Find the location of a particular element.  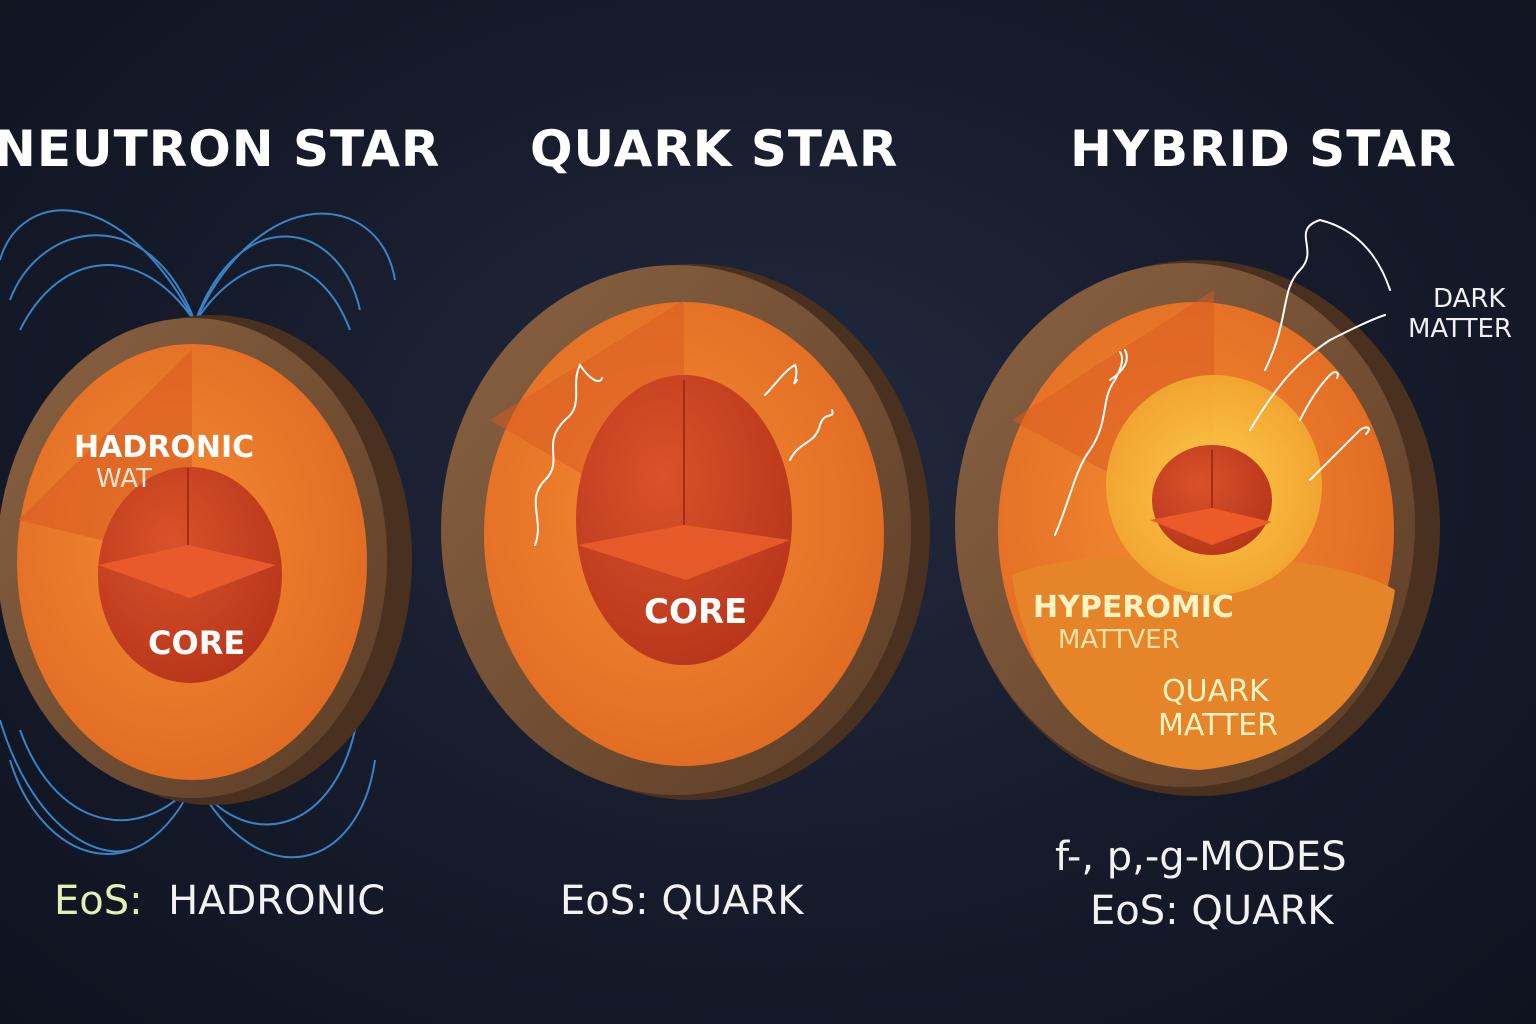

neutron-star-outer-label-line-2: WAT is located at coordinates (124, 479).